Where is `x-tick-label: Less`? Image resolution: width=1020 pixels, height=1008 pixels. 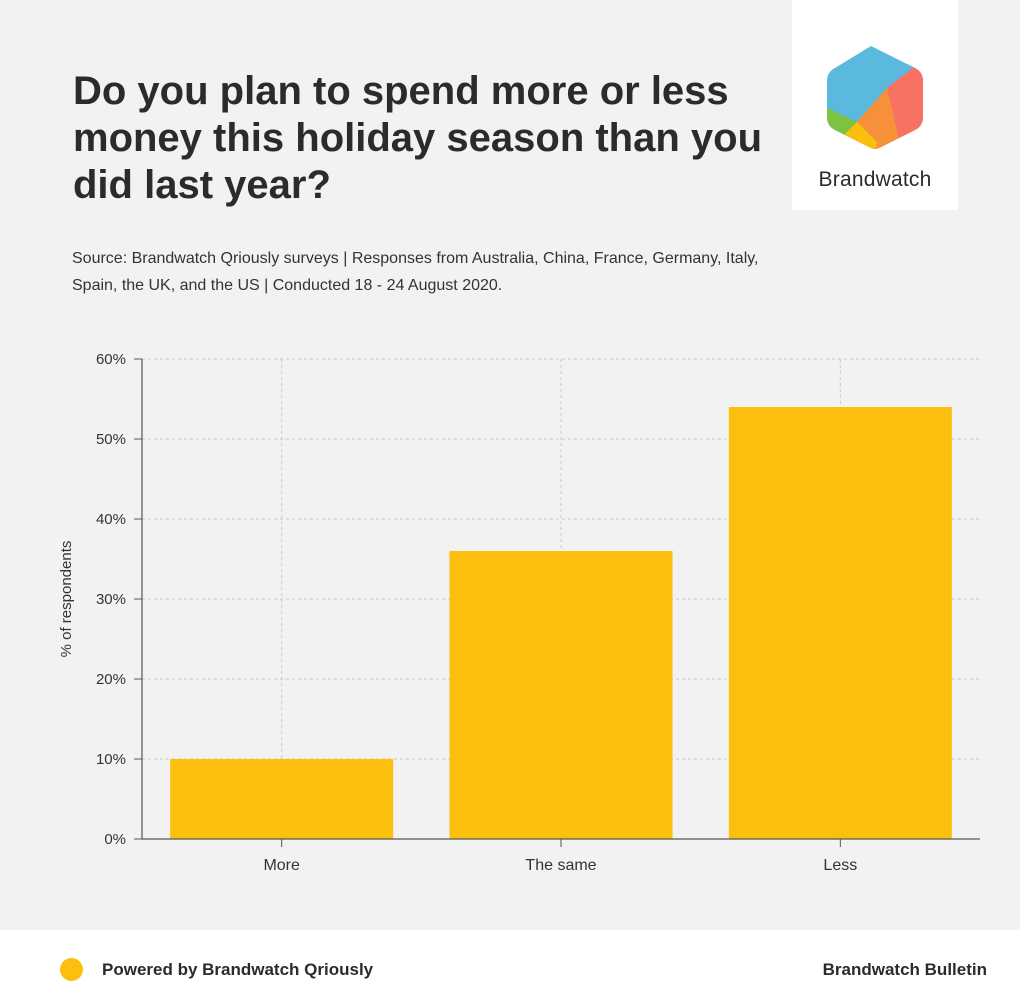
x-tick-label: Less is located at coordinates (840, 865).